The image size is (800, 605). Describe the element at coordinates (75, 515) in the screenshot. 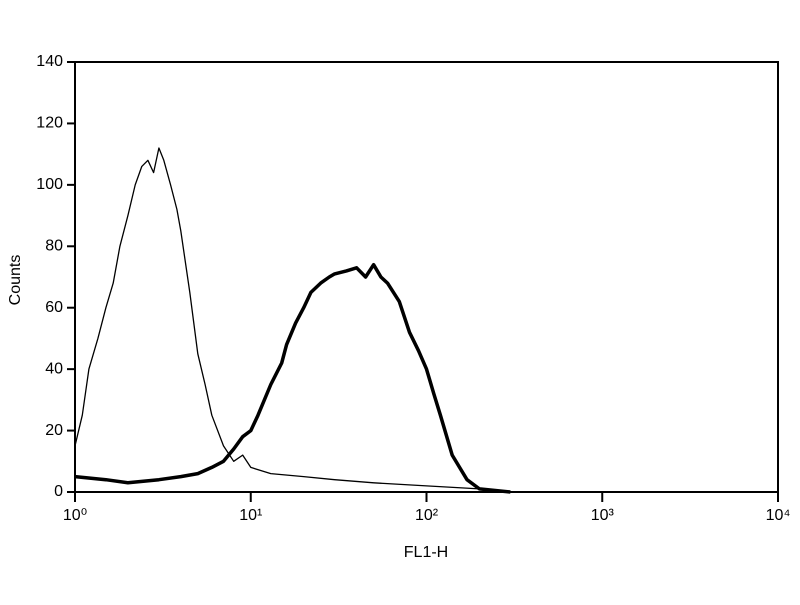

I see `x-tick-label: 10⁰` at that location.